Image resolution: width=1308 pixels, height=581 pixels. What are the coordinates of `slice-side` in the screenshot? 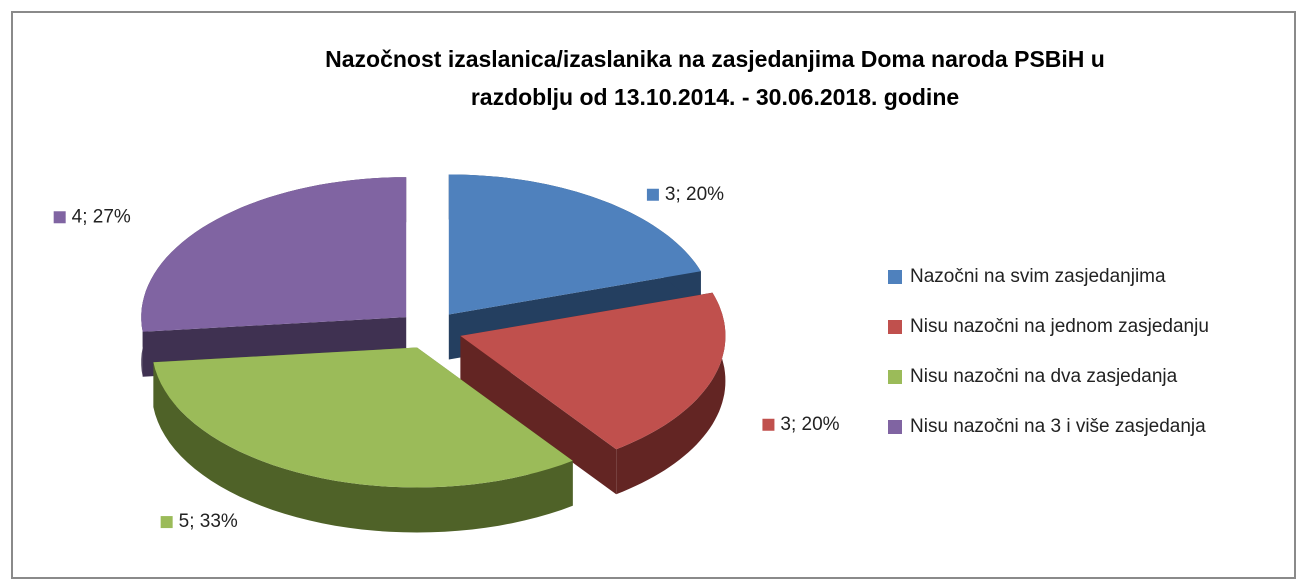 It's located at (538, 415).